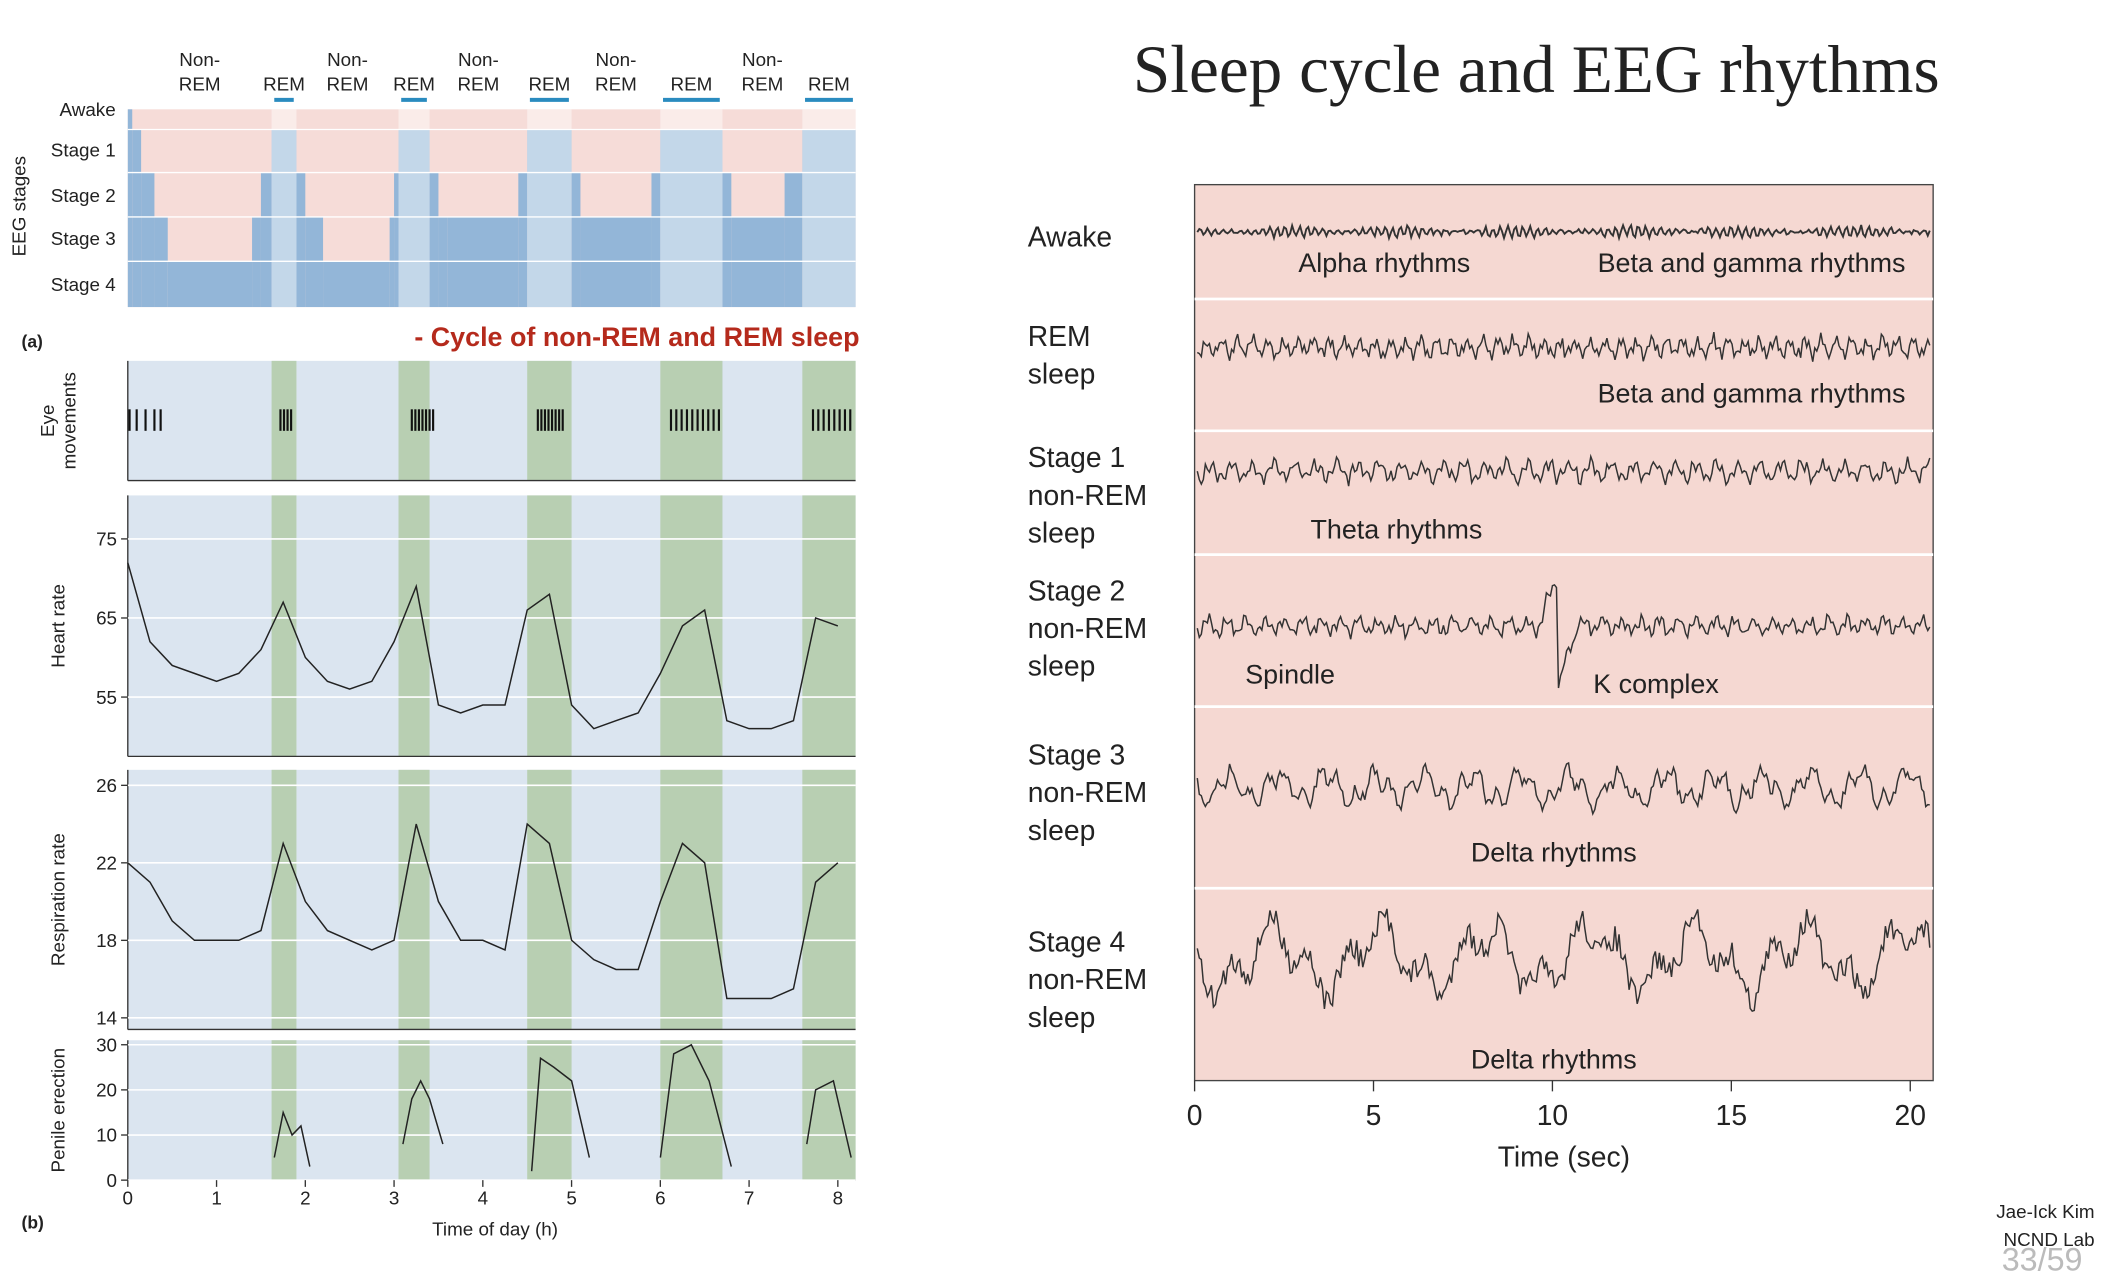  I want to click on y-tick-label: 65, so click(106, 618).